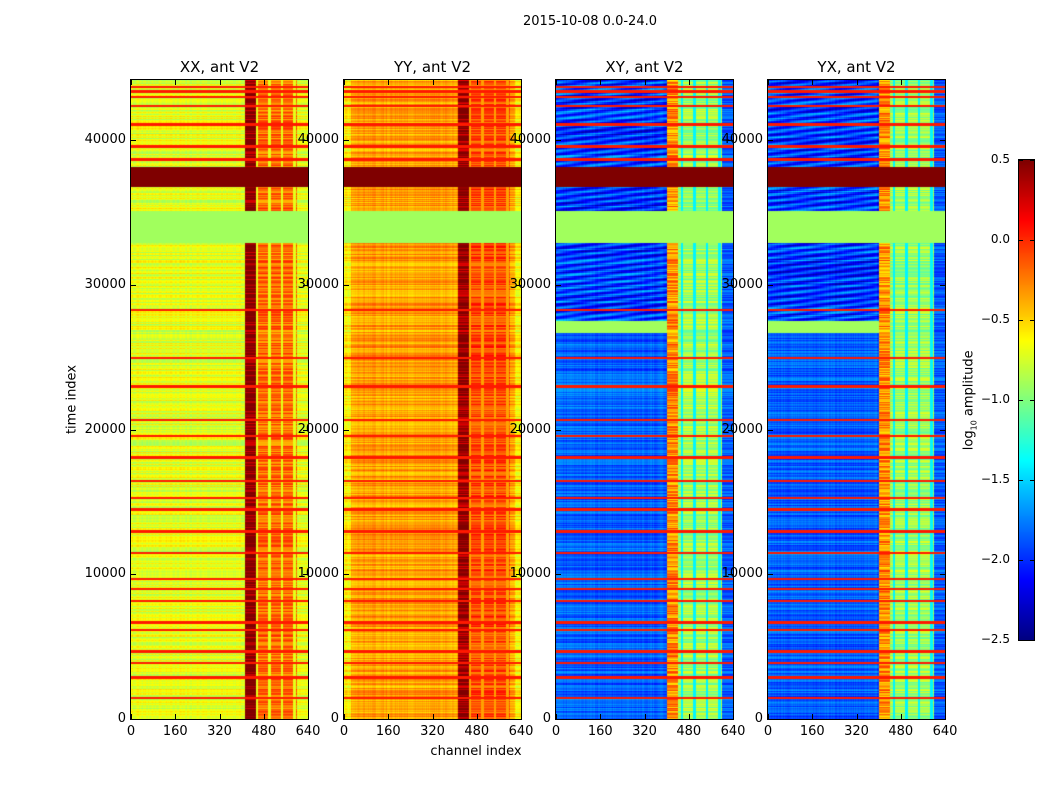  Describe the element at coordinates (530, 284) in the screenshot. I see `y-tick-label: 30000` at that location.